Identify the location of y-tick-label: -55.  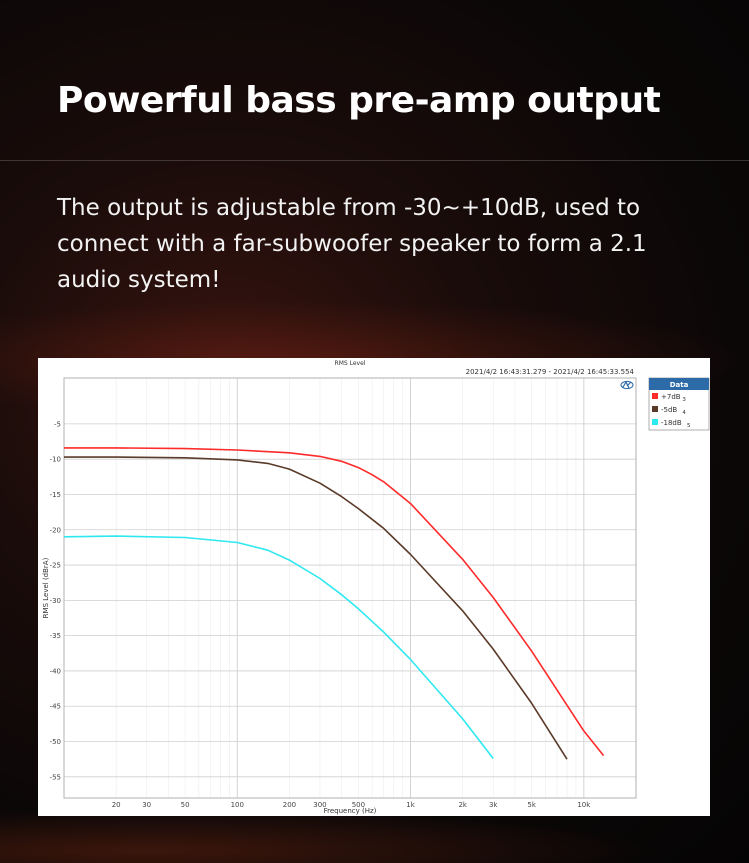
(55, 777).